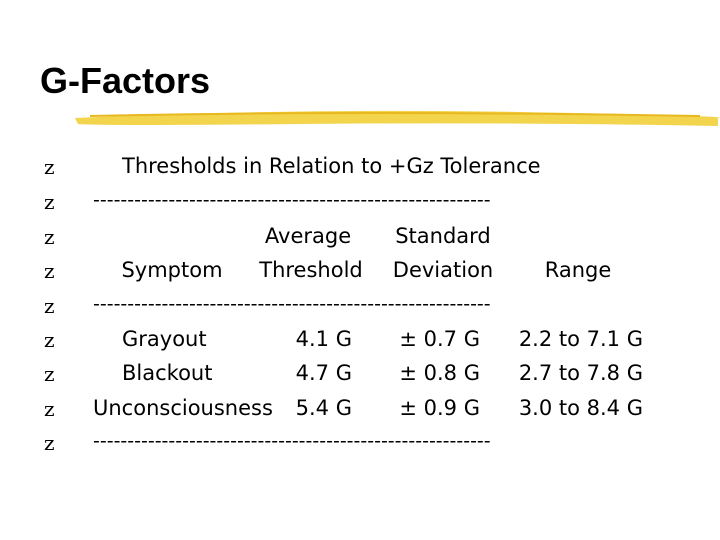  I want to click on cell: 2.7 to 7.8 G, so click(580, 373).